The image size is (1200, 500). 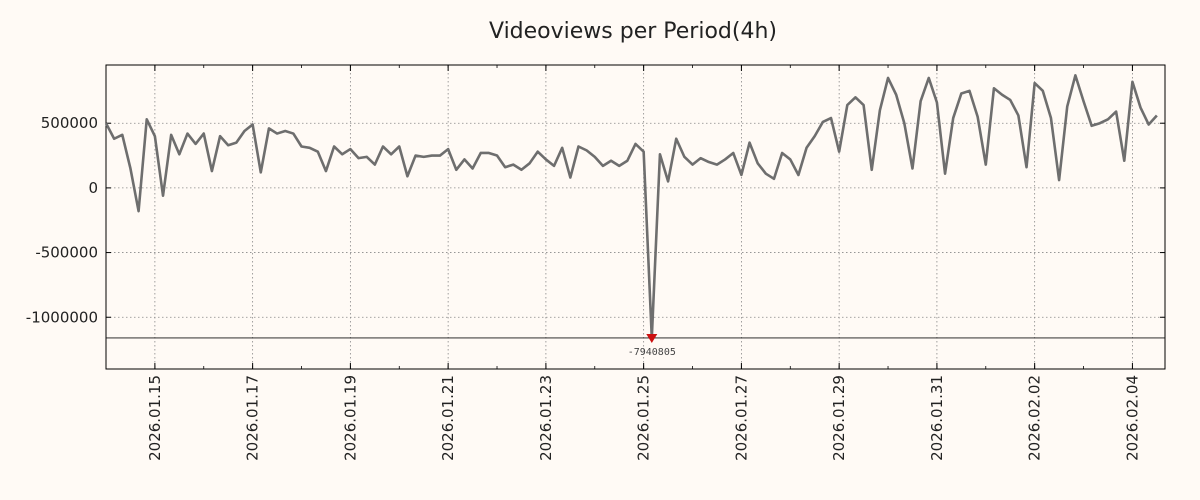 I want to click on x-tick-label: 2026.02.04, so click(x=1132, y=418).